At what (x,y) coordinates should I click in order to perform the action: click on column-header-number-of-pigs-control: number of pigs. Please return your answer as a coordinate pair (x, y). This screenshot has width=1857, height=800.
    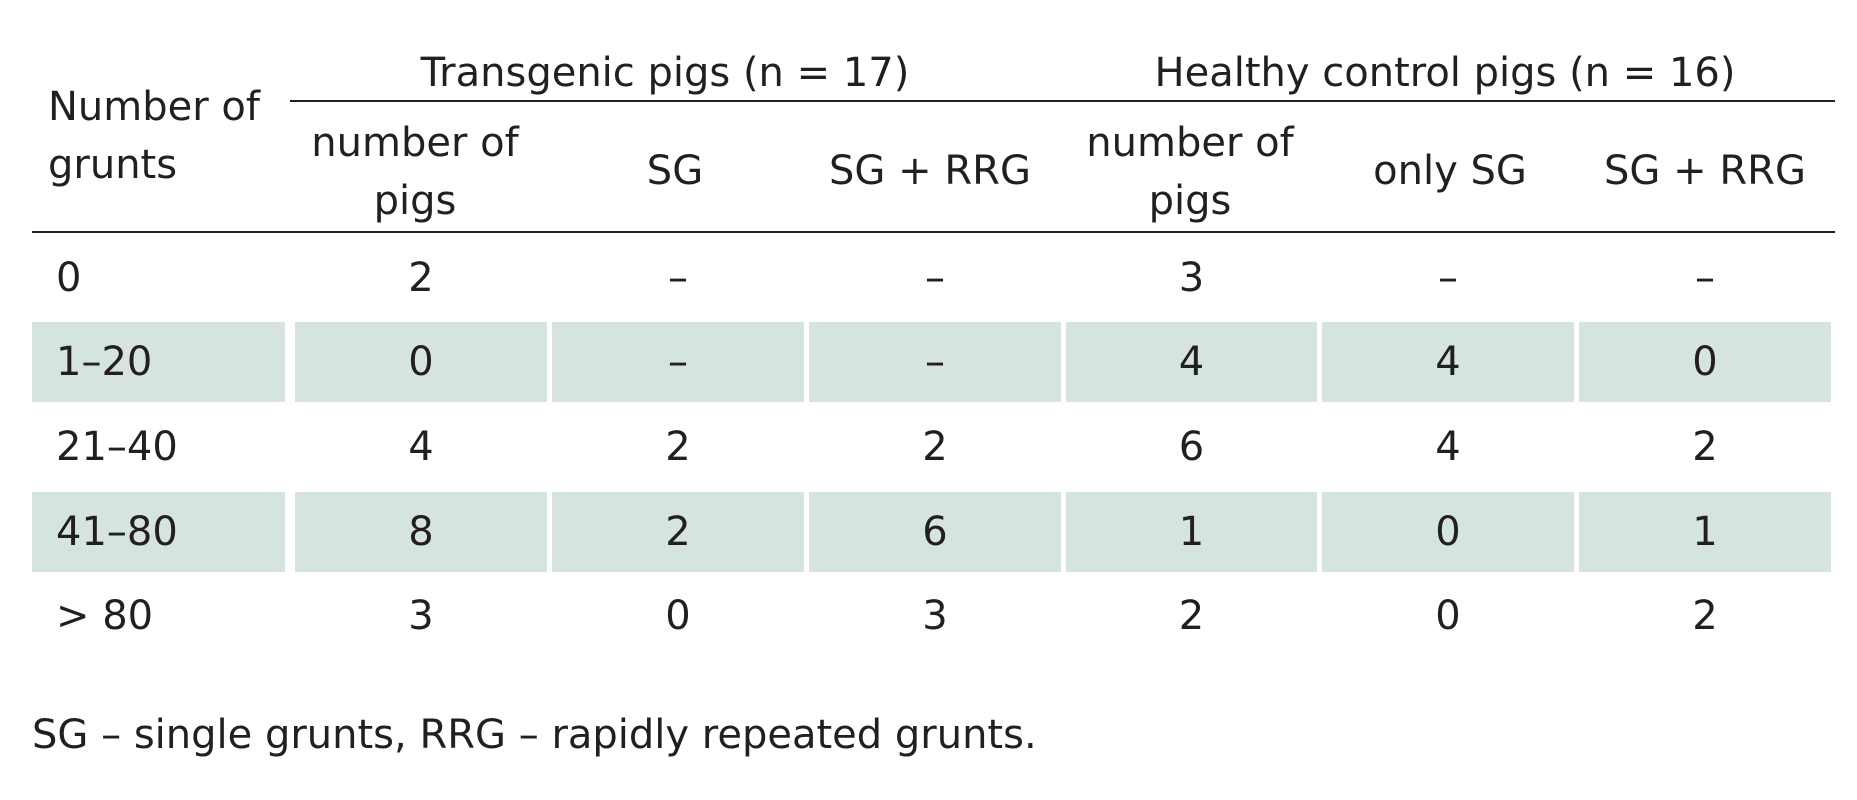
    Looking at the image, I should click on (1190, 172).